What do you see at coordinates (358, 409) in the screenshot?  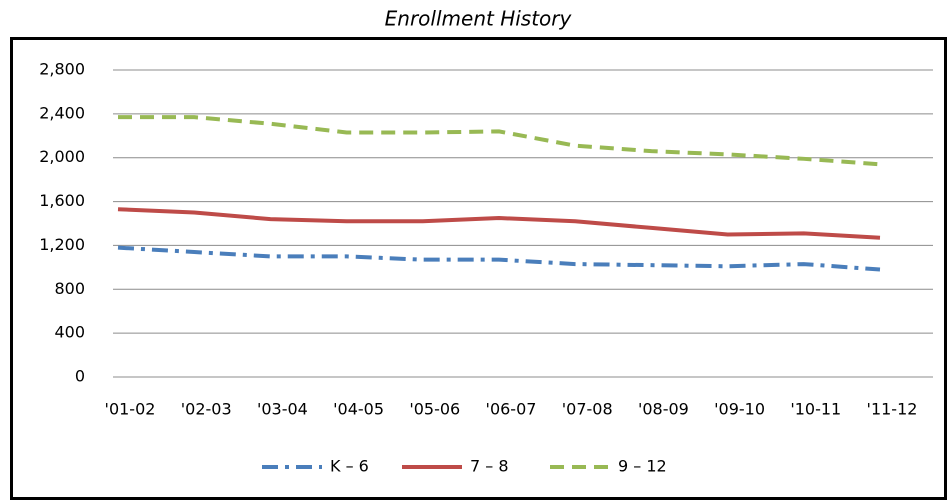 I see `x-tick-label: '04-05` at bounding box center [358, 409].